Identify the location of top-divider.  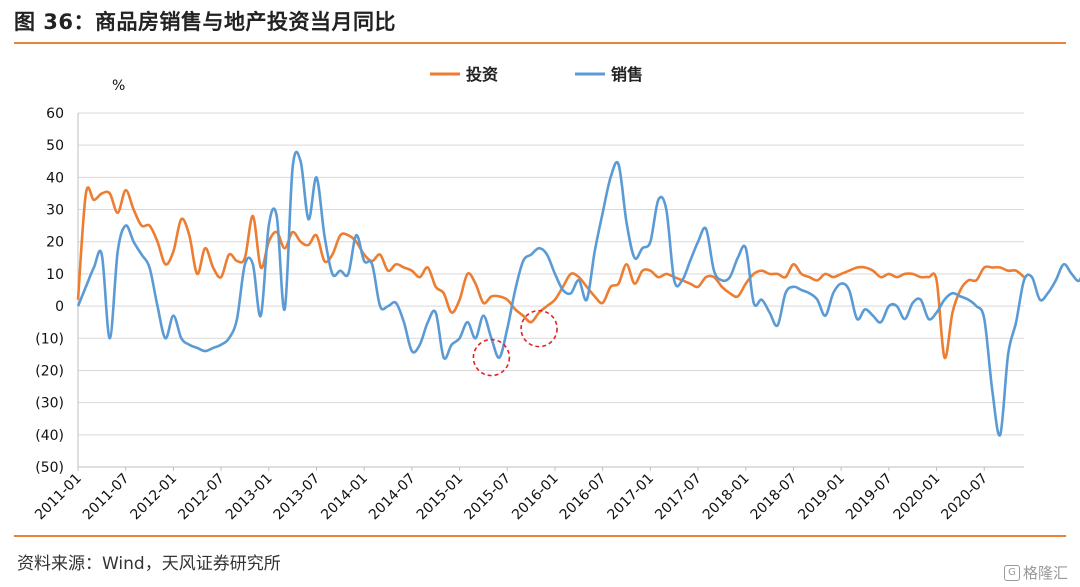
(540, 43).